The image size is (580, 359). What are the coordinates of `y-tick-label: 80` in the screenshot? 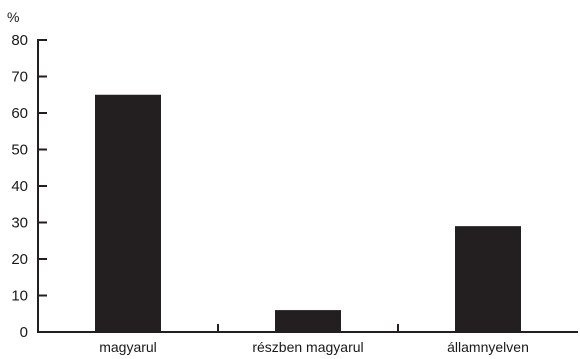 It's located at (19, 40).